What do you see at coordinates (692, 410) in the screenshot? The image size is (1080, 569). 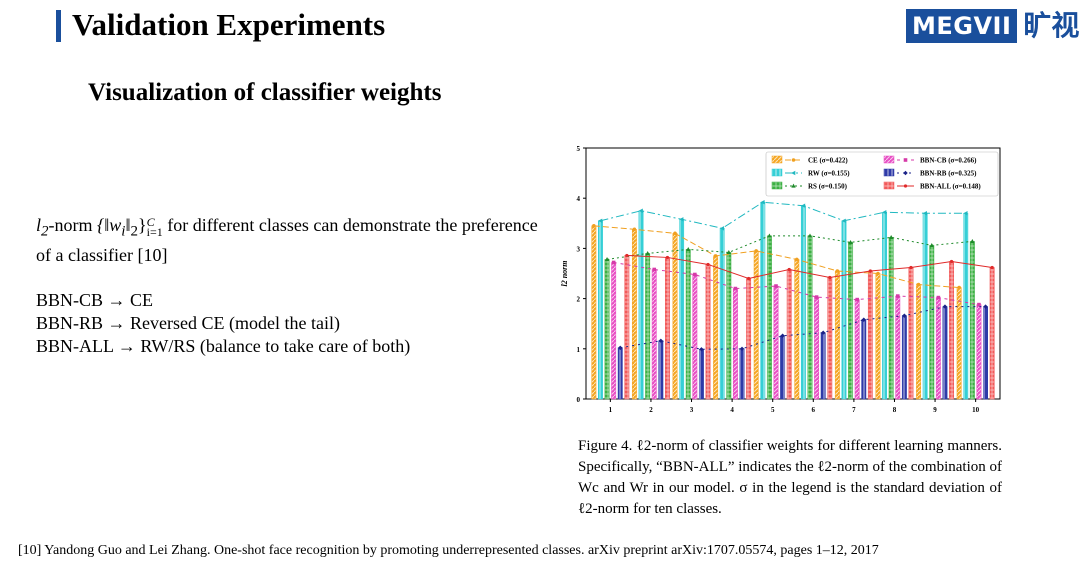 I see `x-tick-label: 3` at bounding box center [692, 410].